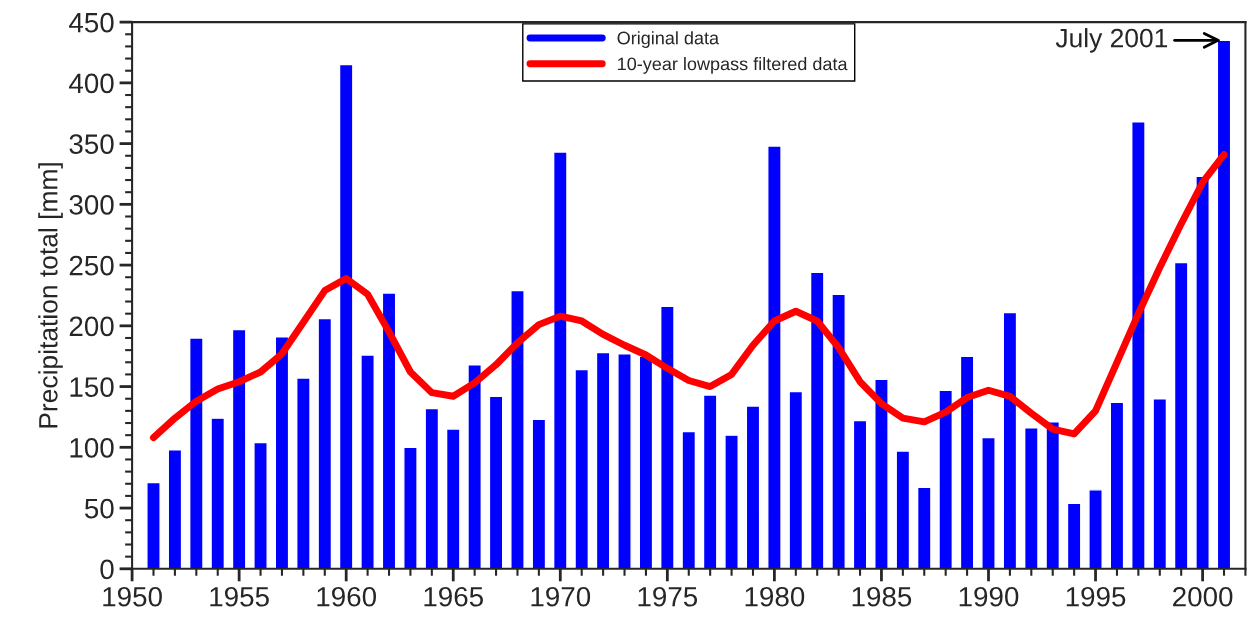 The image size is (1258, 632). What do you see at coordinates (99, 508) in the screenshot?
I see `y-tick-label: 50` at bounding box center [99, 508].